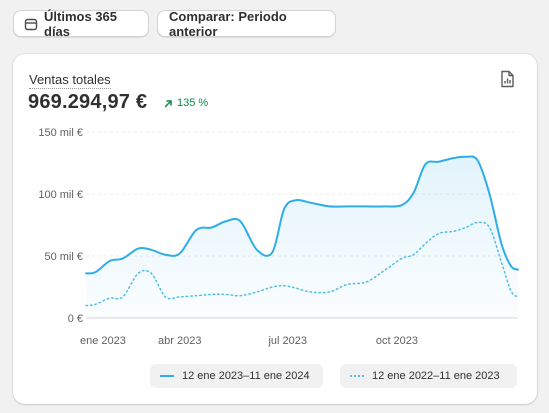  What do you see at coordinates (60, 195) in the screenshot?
I see `y-tick-label: 100 mil €` at bounding box center [60, 195].